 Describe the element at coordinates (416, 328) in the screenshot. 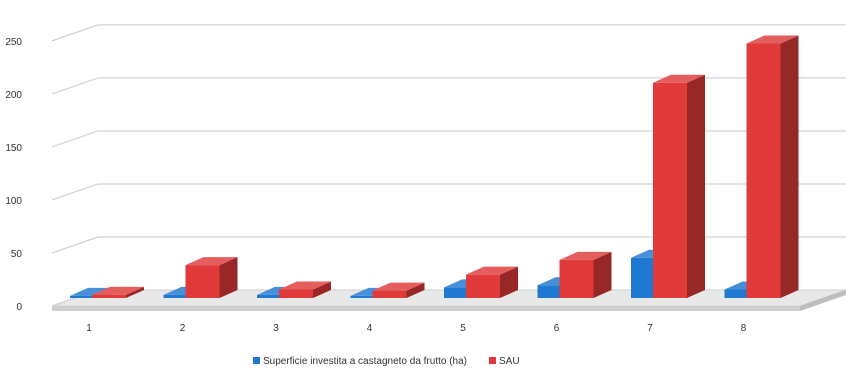

I see `x-axis-ticks: 1 2 3 4 5 6 7 8` at that location.